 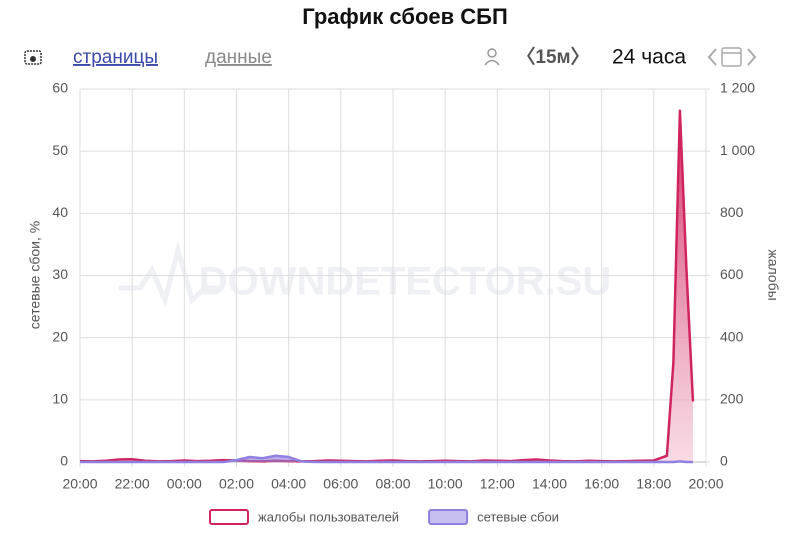 What do you see at coordinates (60, 88) in the screenshot?
I see `y-tick-label: 60` at bounding box center [60, 88].